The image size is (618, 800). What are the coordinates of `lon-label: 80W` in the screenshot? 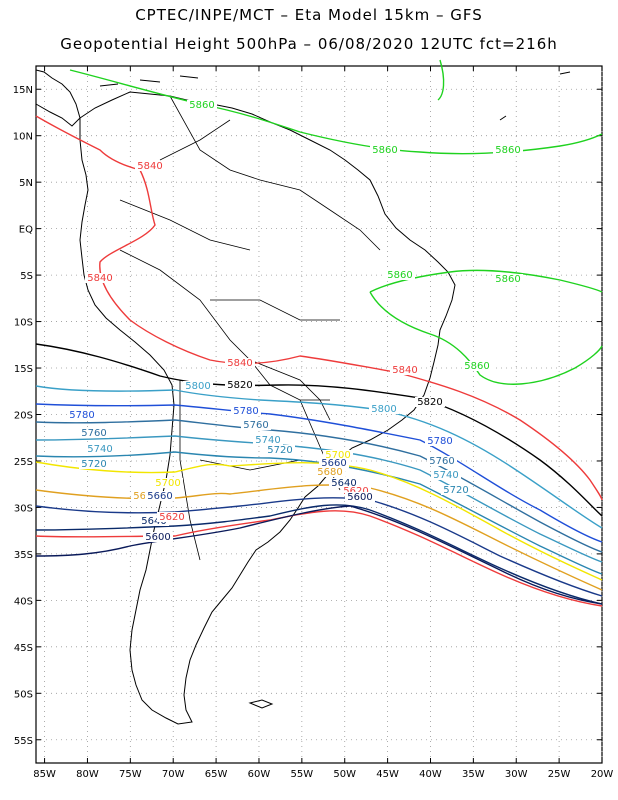 It's located at (87, 774).